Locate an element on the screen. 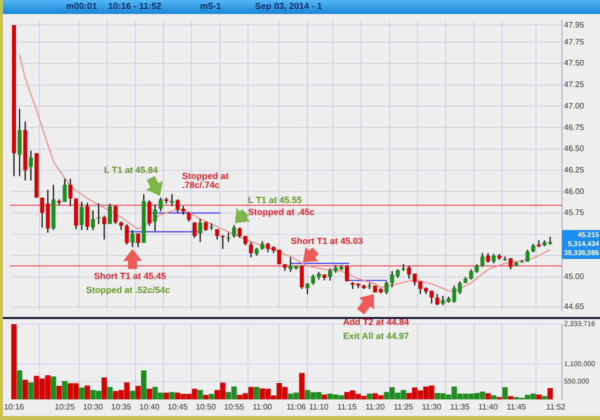  annotation: Stopped at .45c is located at coordinates (281, 212).